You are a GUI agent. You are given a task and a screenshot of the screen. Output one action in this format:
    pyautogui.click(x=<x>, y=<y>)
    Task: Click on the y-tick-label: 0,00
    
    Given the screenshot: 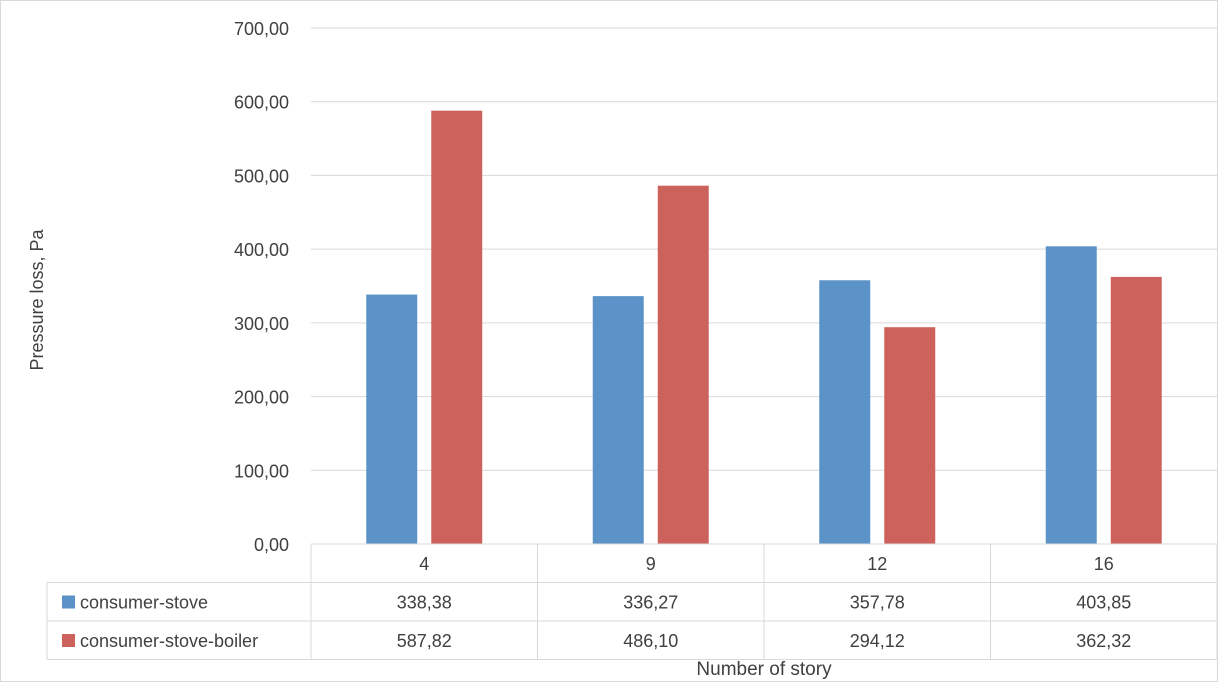 What is the action you would take?
    pyautogui.click(x=271, y=545)
    